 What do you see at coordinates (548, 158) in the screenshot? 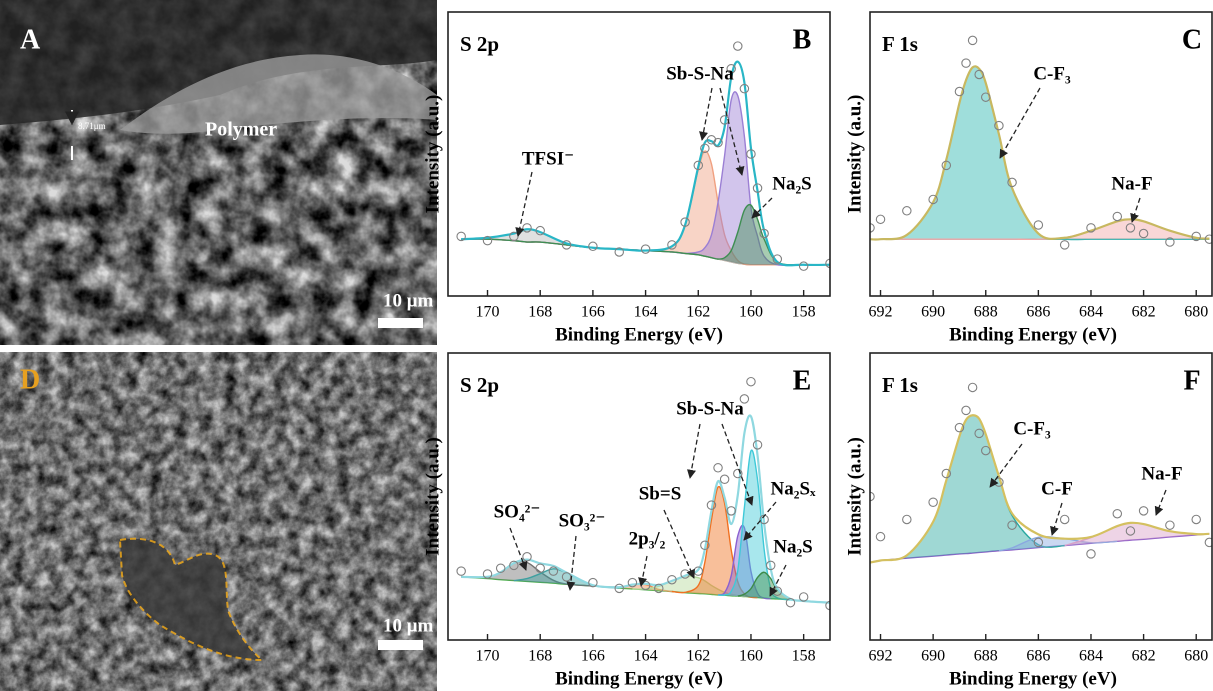
I see `annotation: TFSI⁻` at bounding box center [548, 158].